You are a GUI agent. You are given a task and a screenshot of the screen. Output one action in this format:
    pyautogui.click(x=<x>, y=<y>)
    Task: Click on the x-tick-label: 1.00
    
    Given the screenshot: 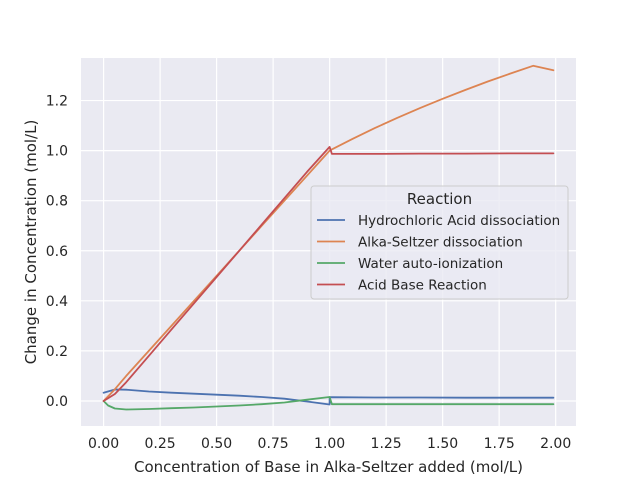 What is the action you would take?
    pyautogui.click(x=329, y=444)
    